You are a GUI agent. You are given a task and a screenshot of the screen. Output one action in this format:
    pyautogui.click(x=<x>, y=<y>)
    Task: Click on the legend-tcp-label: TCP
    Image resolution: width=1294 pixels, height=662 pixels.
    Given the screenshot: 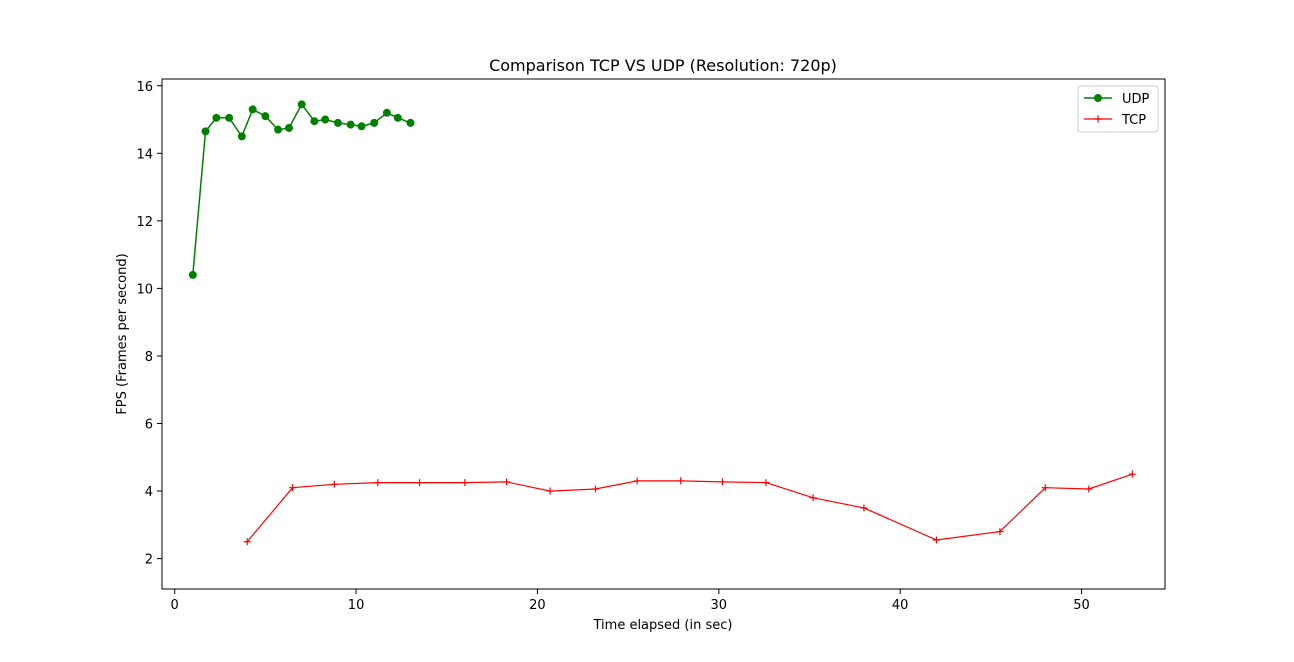 What is the action you would take?
    pyautogui.click(x=1133, y=120)
    